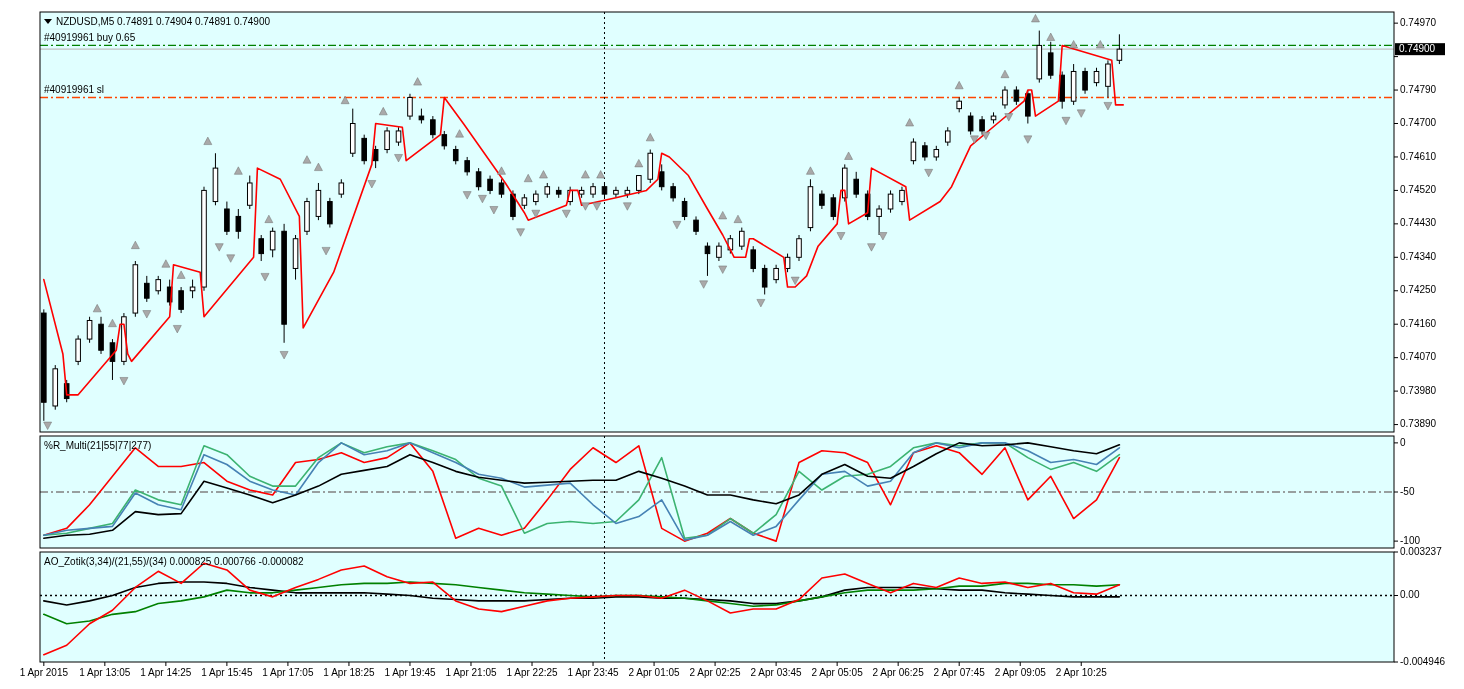 This screenshot has width=1464, height=689. Describe the element at coordinates (1410, 540) in the screenshot. I see `y-tick-label: -100` at that location.